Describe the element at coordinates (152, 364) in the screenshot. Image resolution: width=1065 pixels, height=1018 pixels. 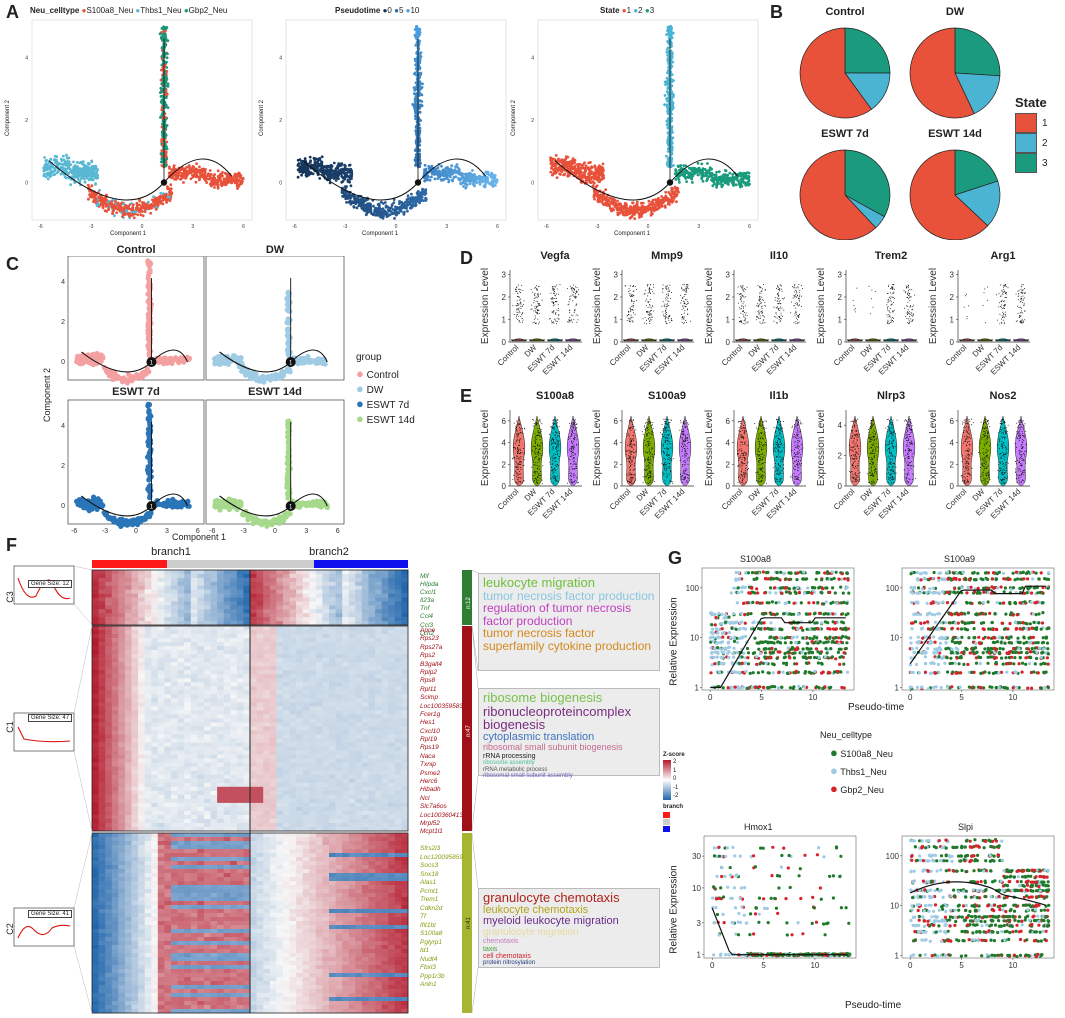
I see `node-label: 1` at that location.